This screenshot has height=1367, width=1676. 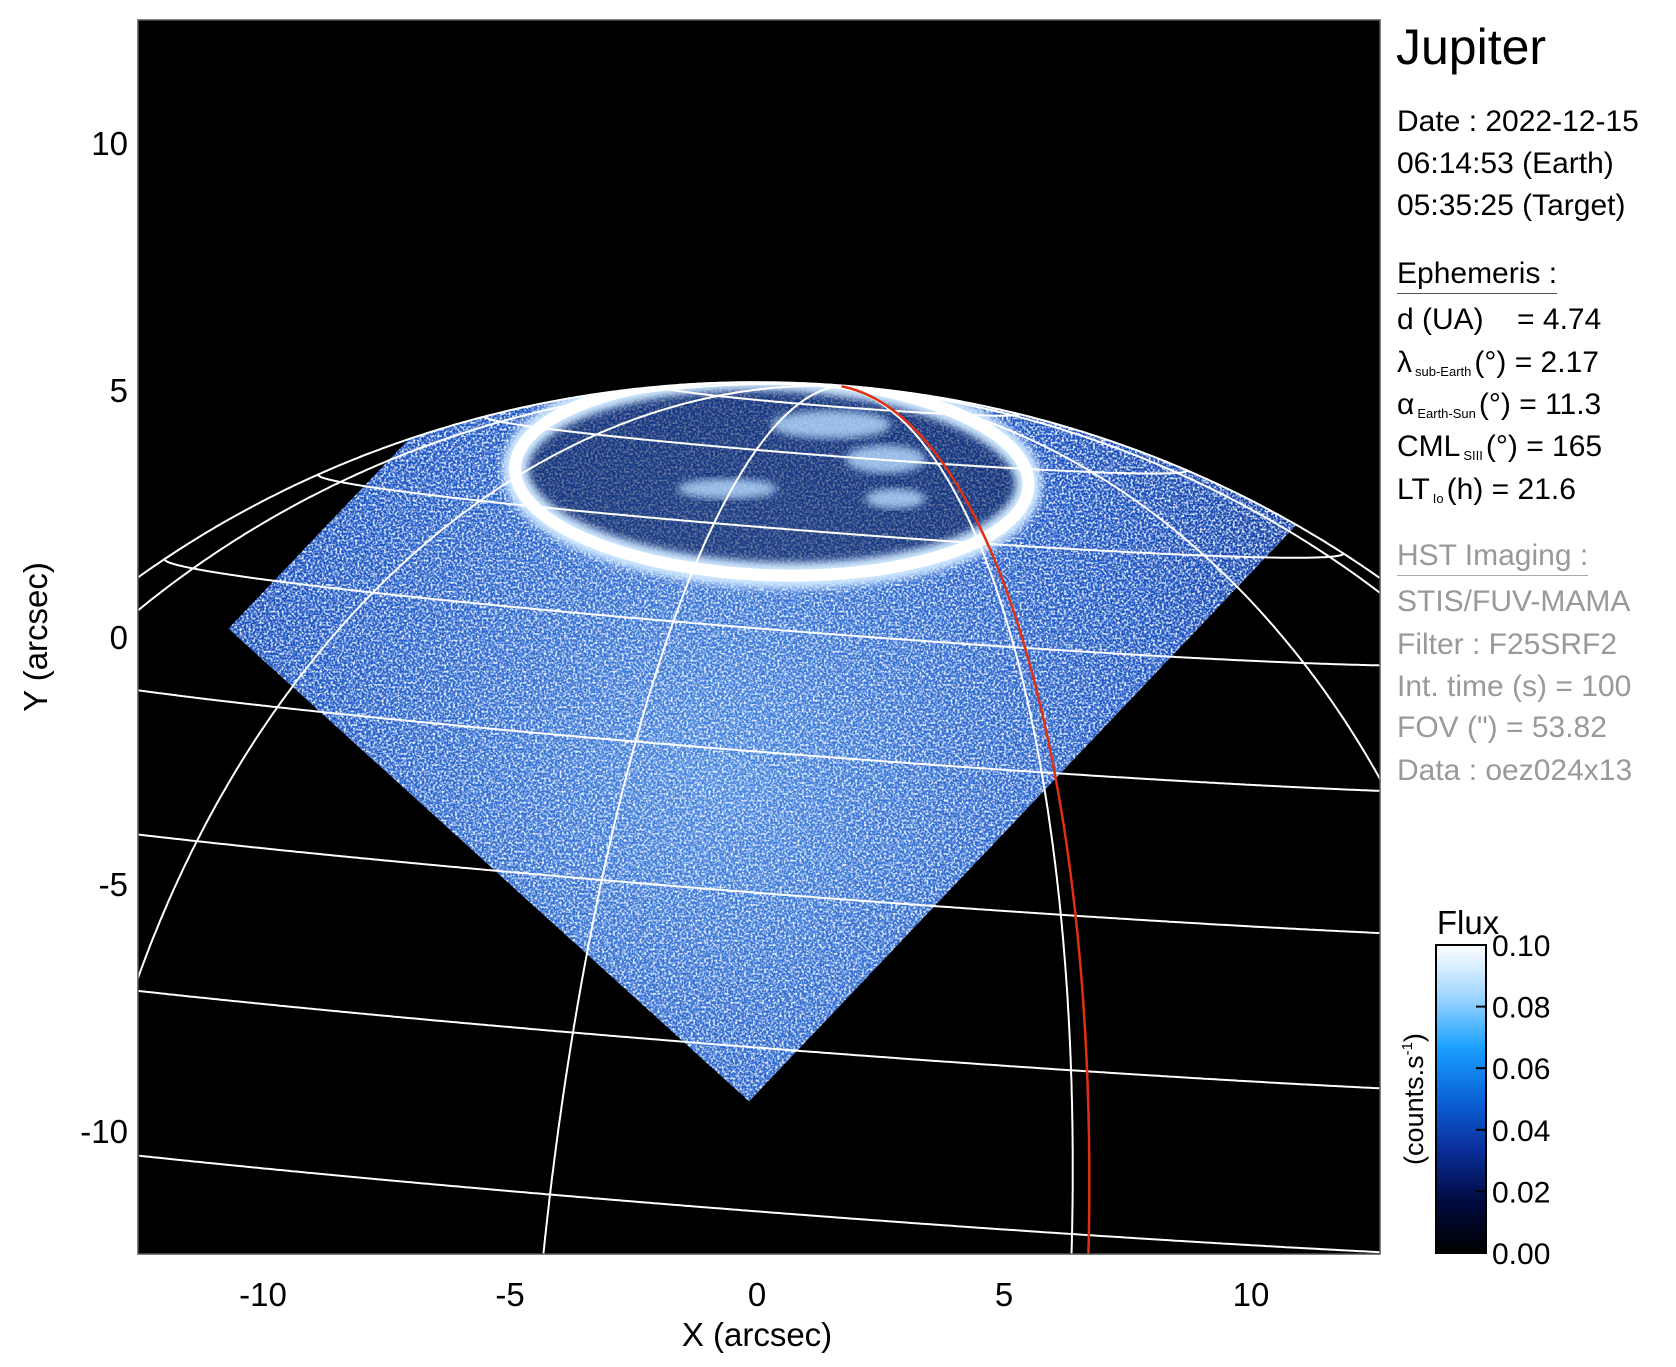 I want to click on highlight-meridian, so click(x=966, y=819).